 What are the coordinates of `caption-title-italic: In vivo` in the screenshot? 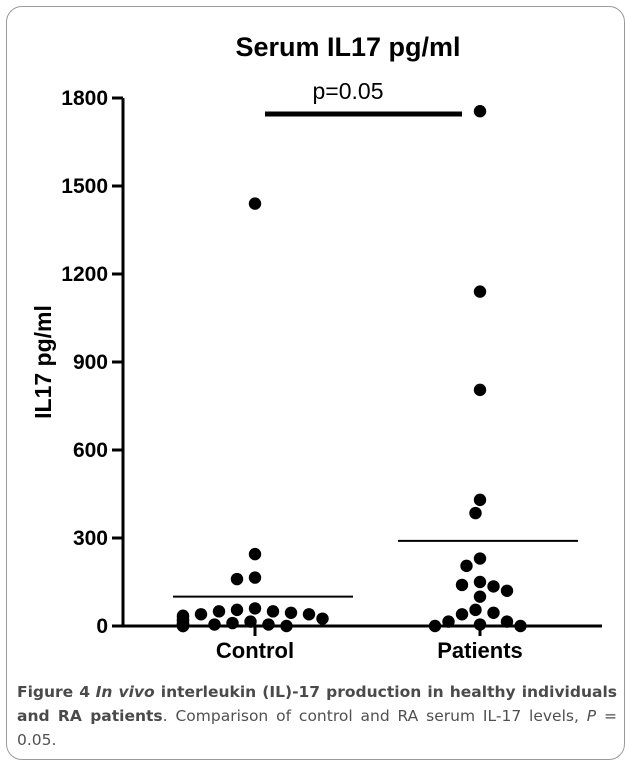 It's located at (125, 692).